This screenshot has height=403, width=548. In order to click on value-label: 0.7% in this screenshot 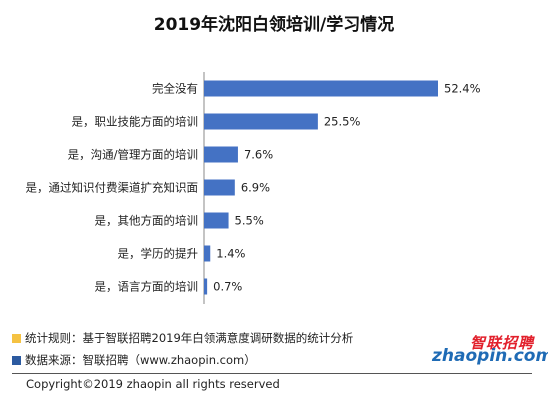, I will do `click(227, 287)`.